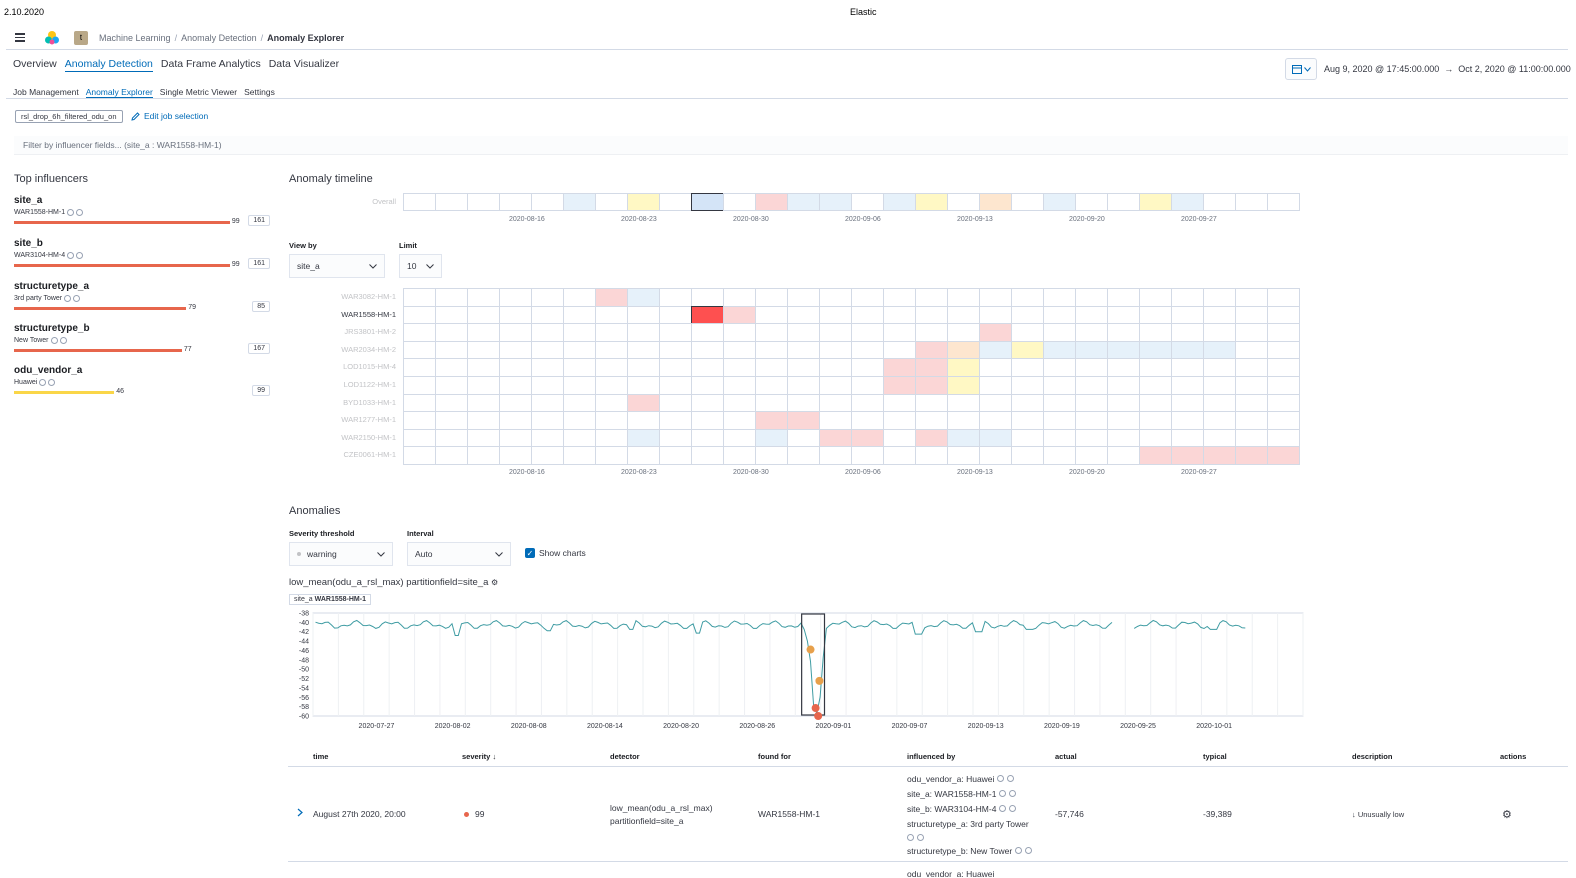 Image resolution: width=1576 pixels, height=878 pixels. Describe the element at coordinates (46, 92) in the screenshot. I see `tab-job-management: Job Management` at that location.